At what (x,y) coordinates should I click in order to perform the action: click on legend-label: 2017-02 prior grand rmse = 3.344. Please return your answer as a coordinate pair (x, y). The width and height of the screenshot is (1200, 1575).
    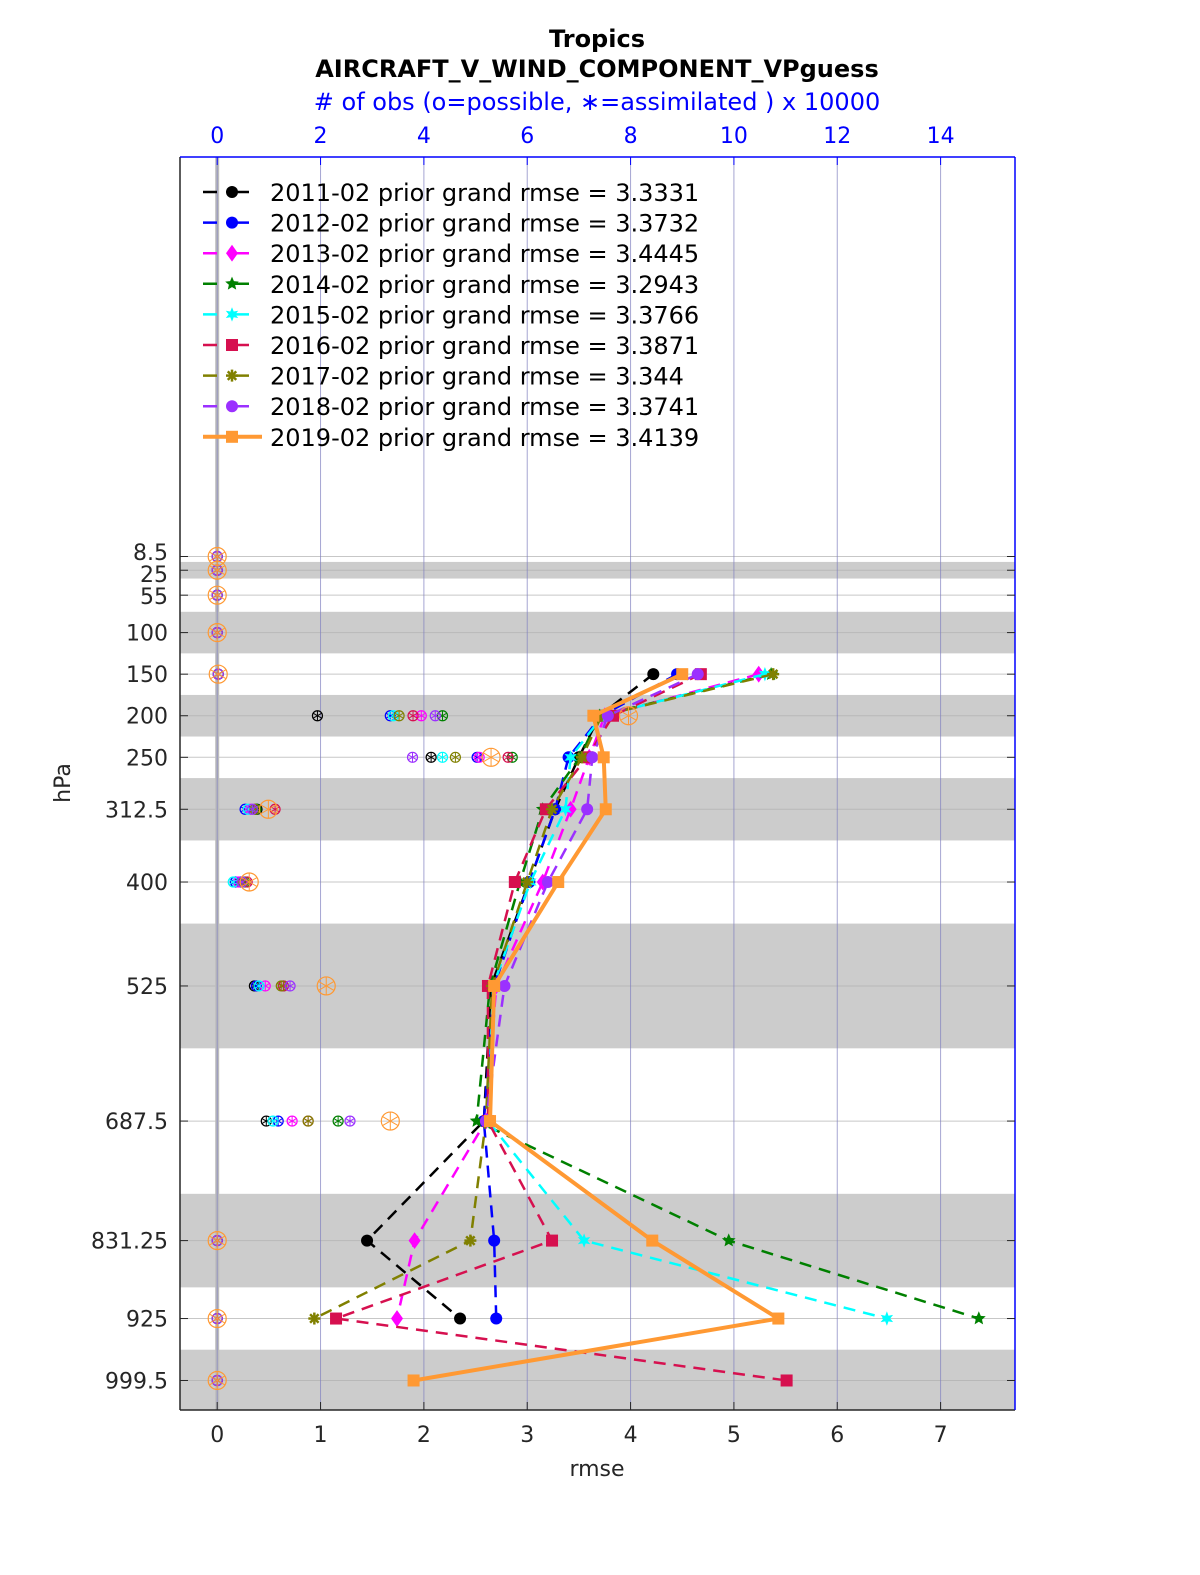
    Looking at the image, I should click on (477, 377).